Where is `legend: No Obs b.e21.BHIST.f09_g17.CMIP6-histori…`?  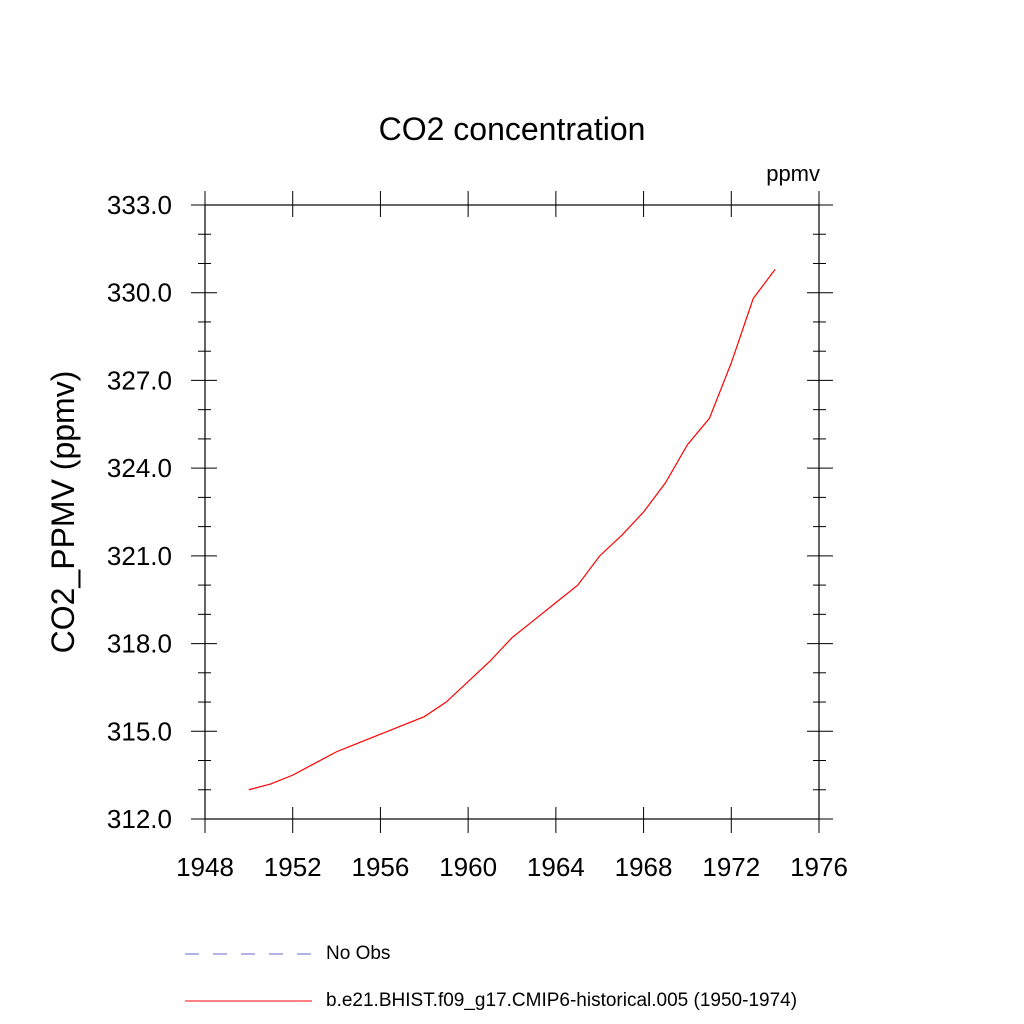
legend: No Obs b.e21.BHIST.f09_g17.CMIP6-histori… is located at coordinates (491, 977).